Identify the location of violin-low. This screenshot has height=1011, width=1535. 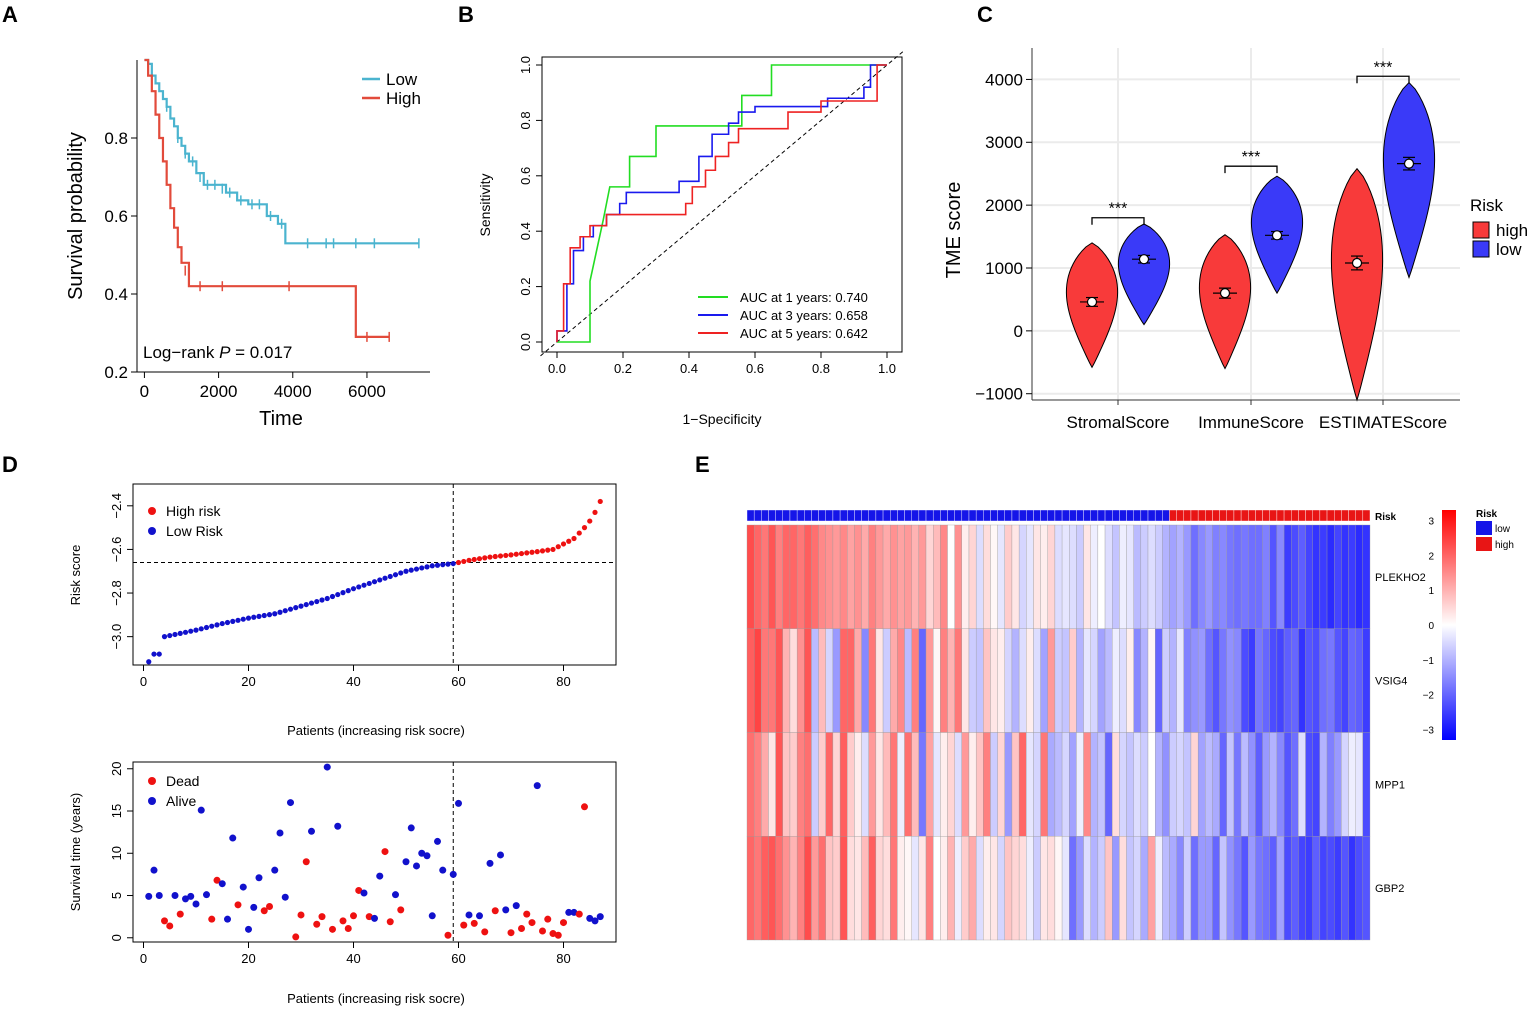
(1409, 180).